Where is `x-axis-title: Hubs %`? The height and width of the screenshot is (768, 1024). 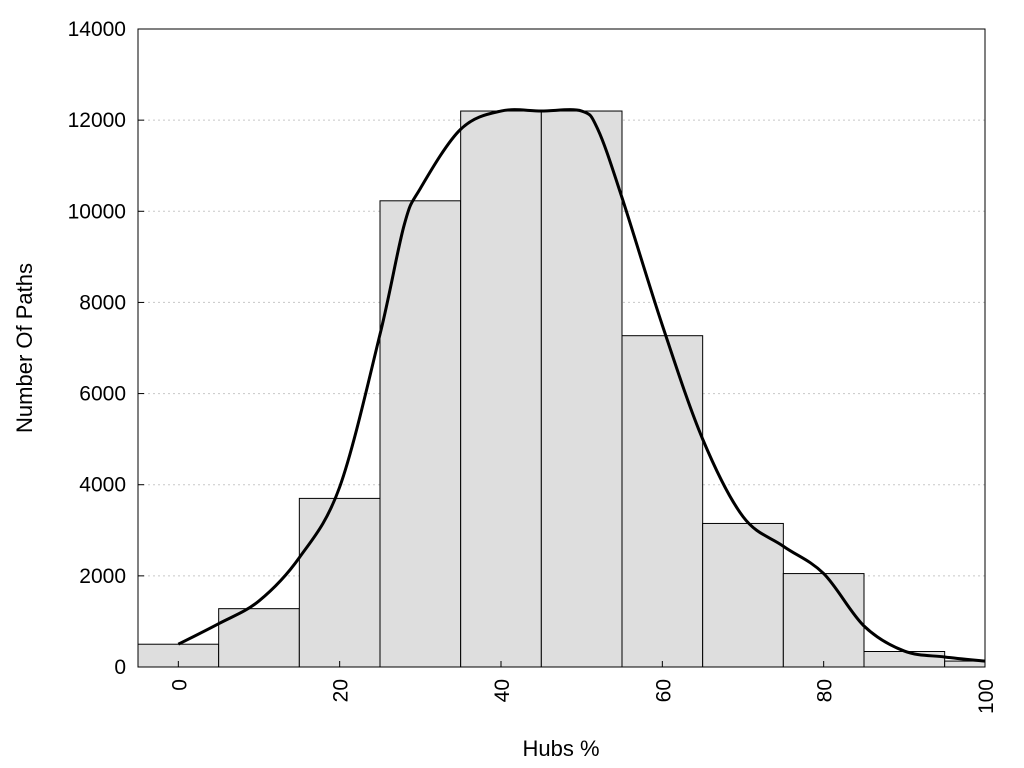
x-axis-title: Hubs % is located at coordinates (560, 748).